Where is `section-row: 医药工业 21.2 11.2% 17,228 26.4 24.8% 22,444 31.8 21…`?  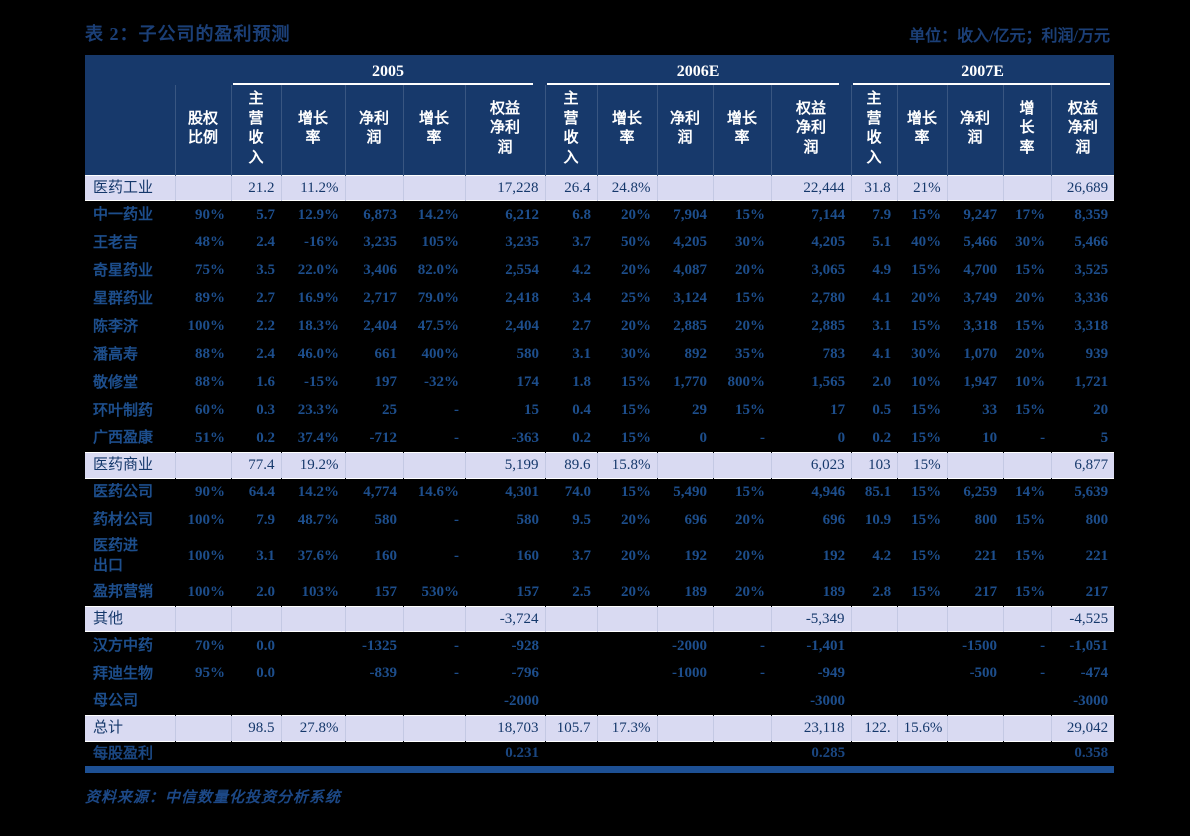 section-row: 医药工业 21.2 11.2% 17,228 26.4 24.8% 22,444 31.8 21… is located at coordinates (600, 188).